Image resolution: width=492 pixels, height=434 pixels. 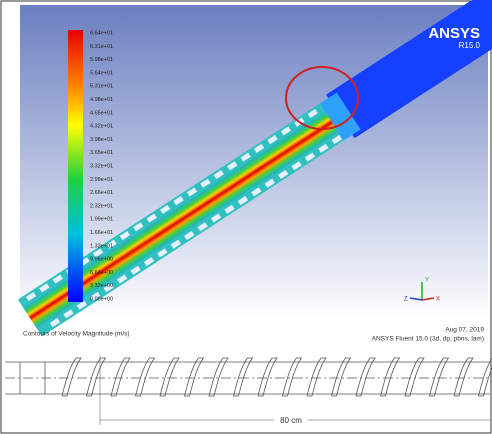 I want to click on outlet, so click(x=409, y=69).